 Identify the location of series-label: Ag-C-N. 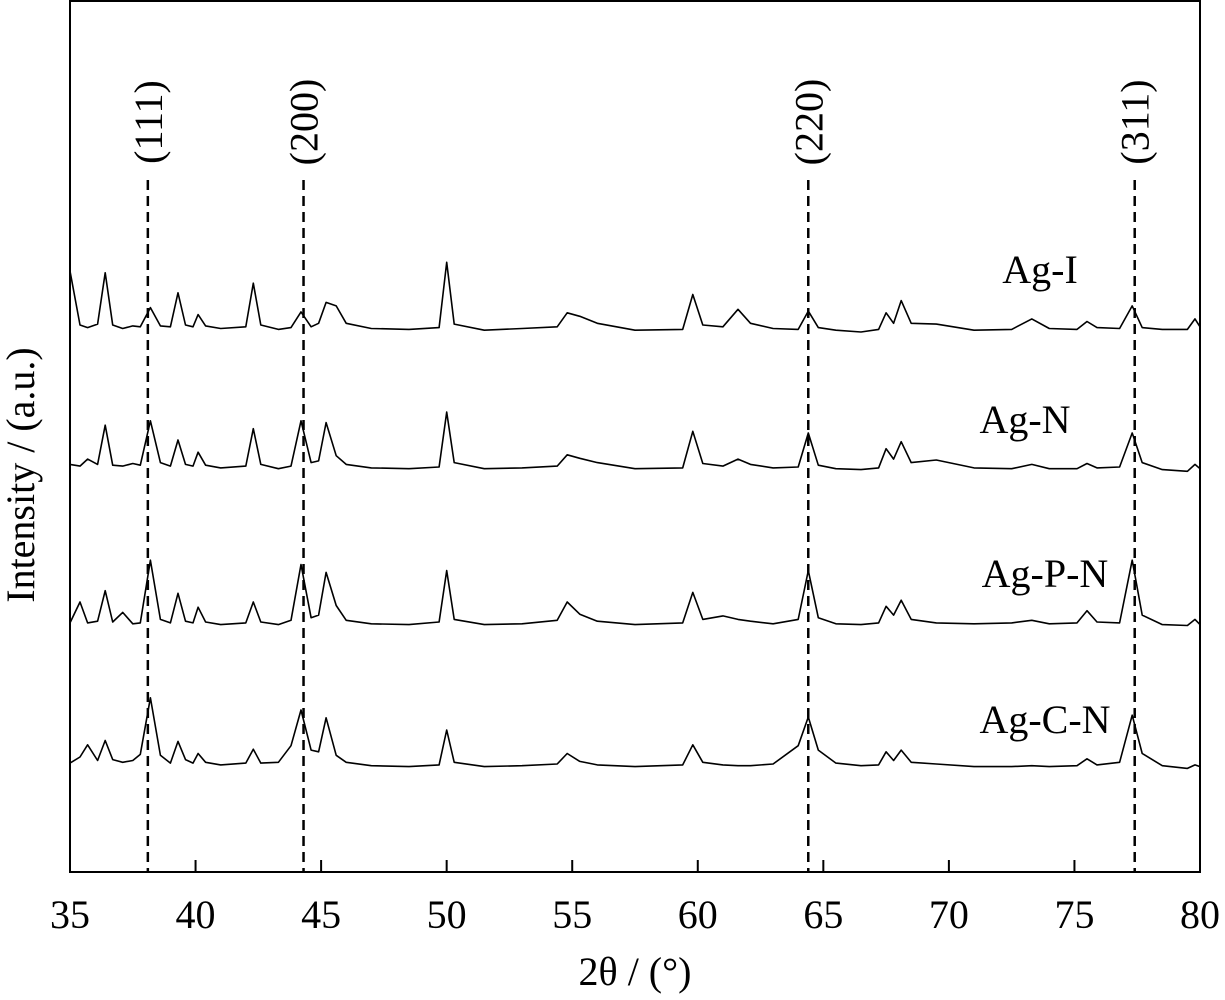
(1044, 719).